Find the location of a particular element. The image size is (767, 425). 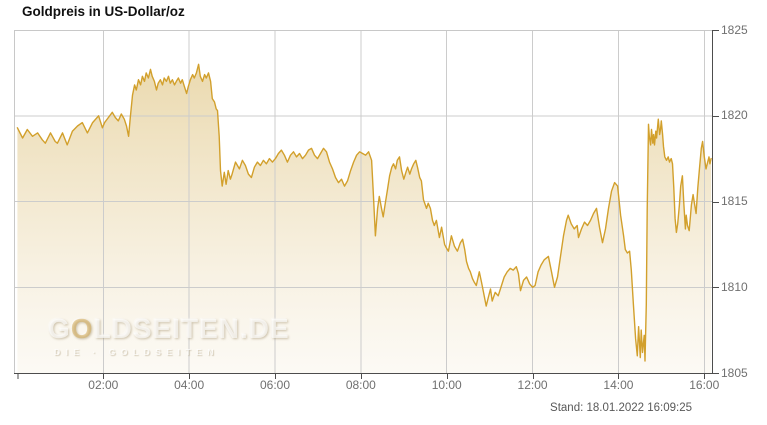

y-axis-label: 1815 is located at coordinates (734, 201).